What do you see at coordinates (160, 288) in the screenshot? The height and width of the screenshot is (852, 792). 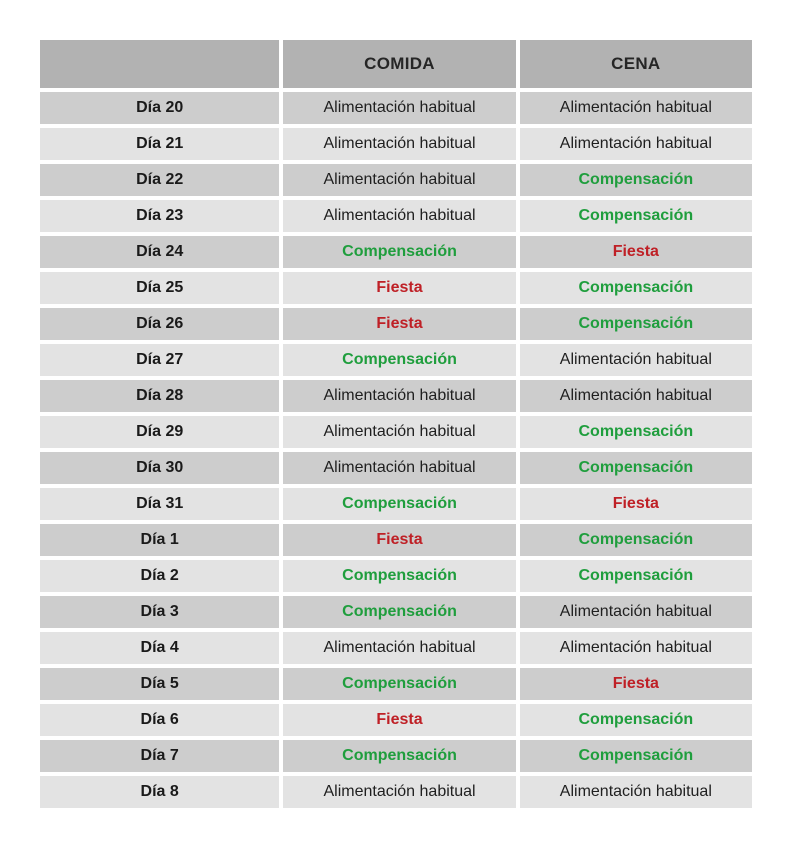 I see `day-cell: Día 25` at bounding box center [160, 288].